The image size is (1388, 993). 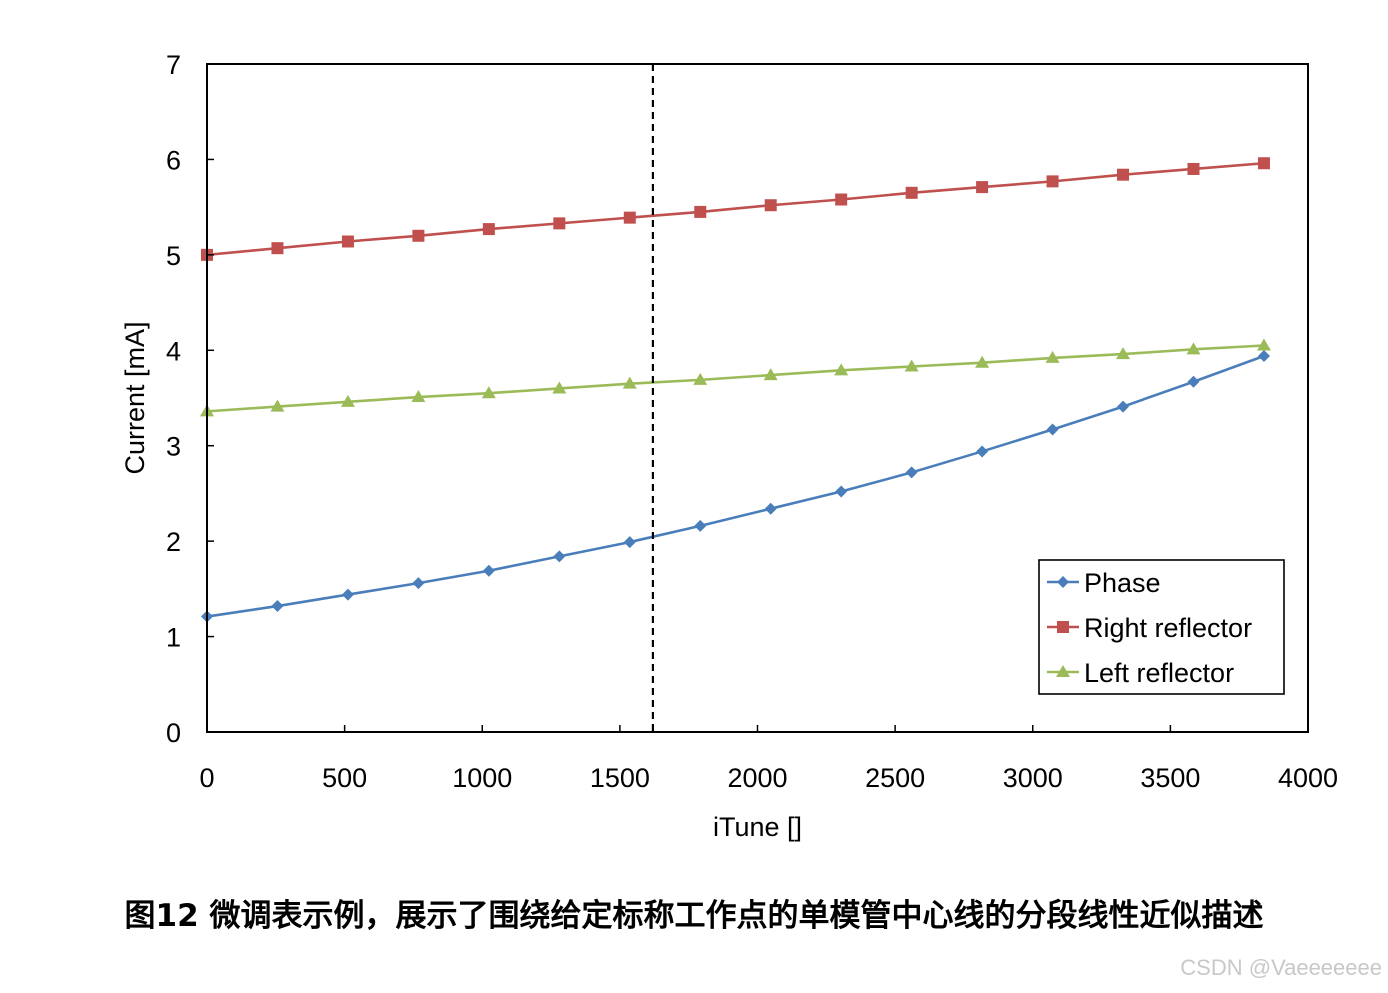 I want to click on legend-box, so click(x=1161, y=627).